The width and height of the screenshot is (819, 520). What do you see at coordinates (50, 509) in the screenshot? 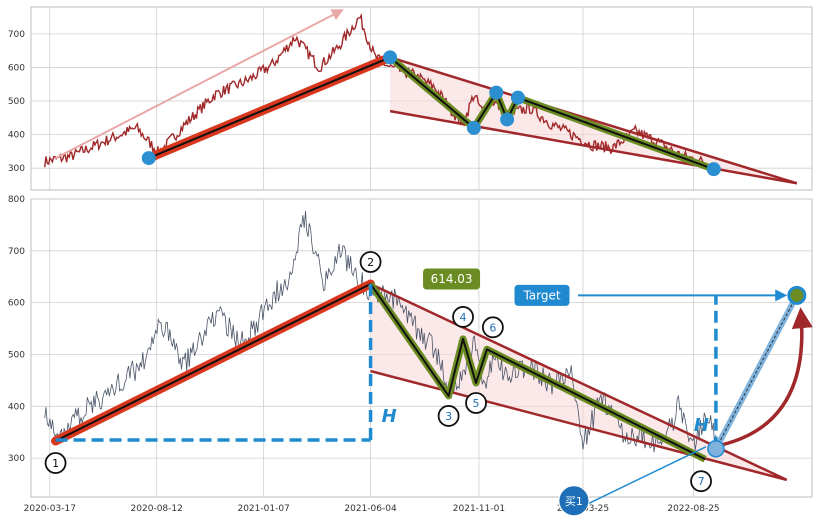
I see `x-tick-label: 2020-03-17` at bounding box center [50, 509].